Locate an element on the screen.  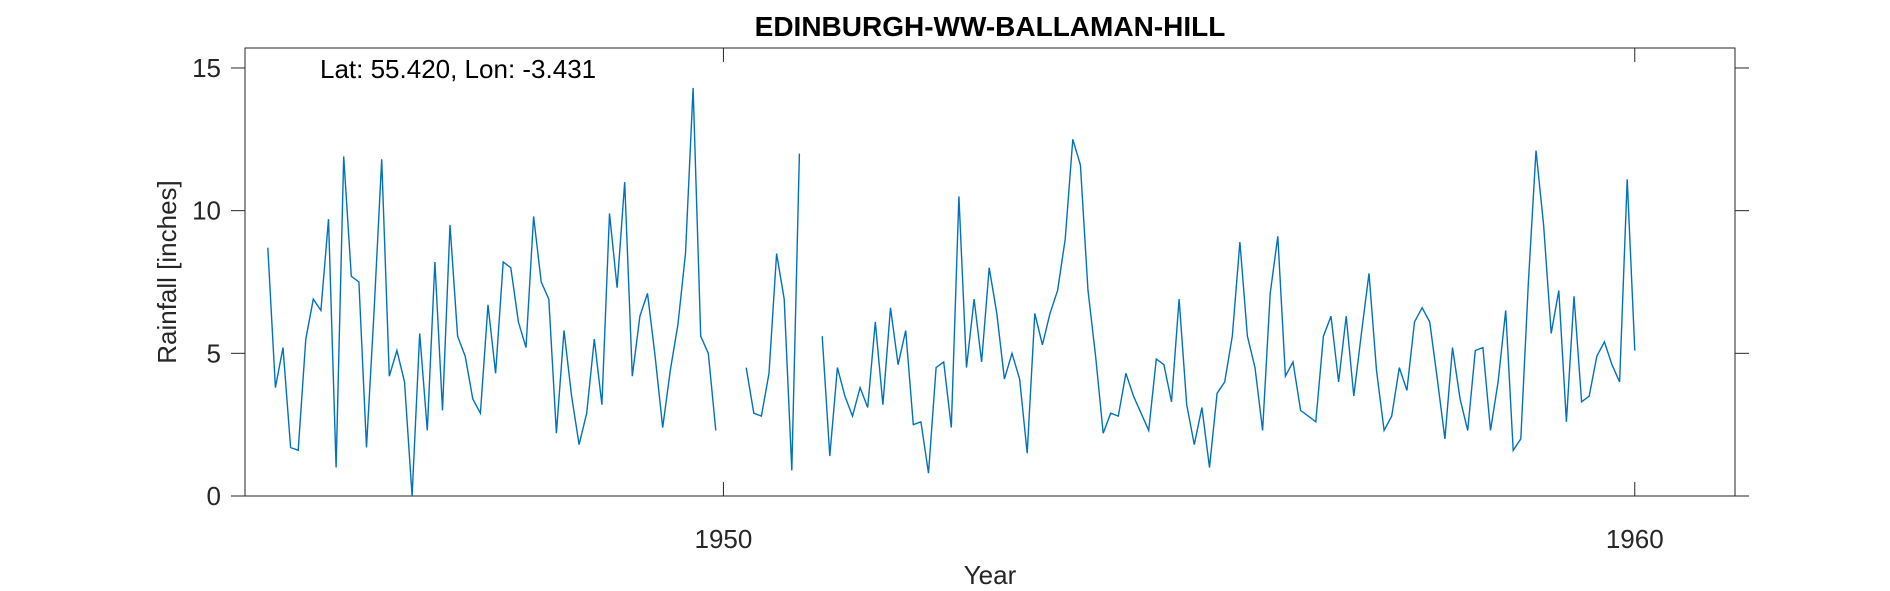
x-tick-label: 1950 is located at coordinates (724, 539).